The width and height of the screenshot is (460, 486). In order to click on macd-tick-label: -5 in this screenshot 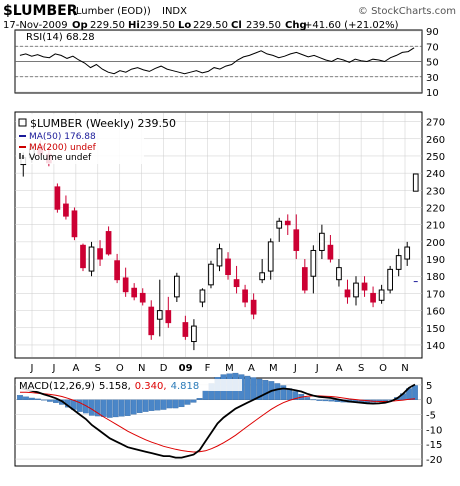, I will do `click(431, 416)`.